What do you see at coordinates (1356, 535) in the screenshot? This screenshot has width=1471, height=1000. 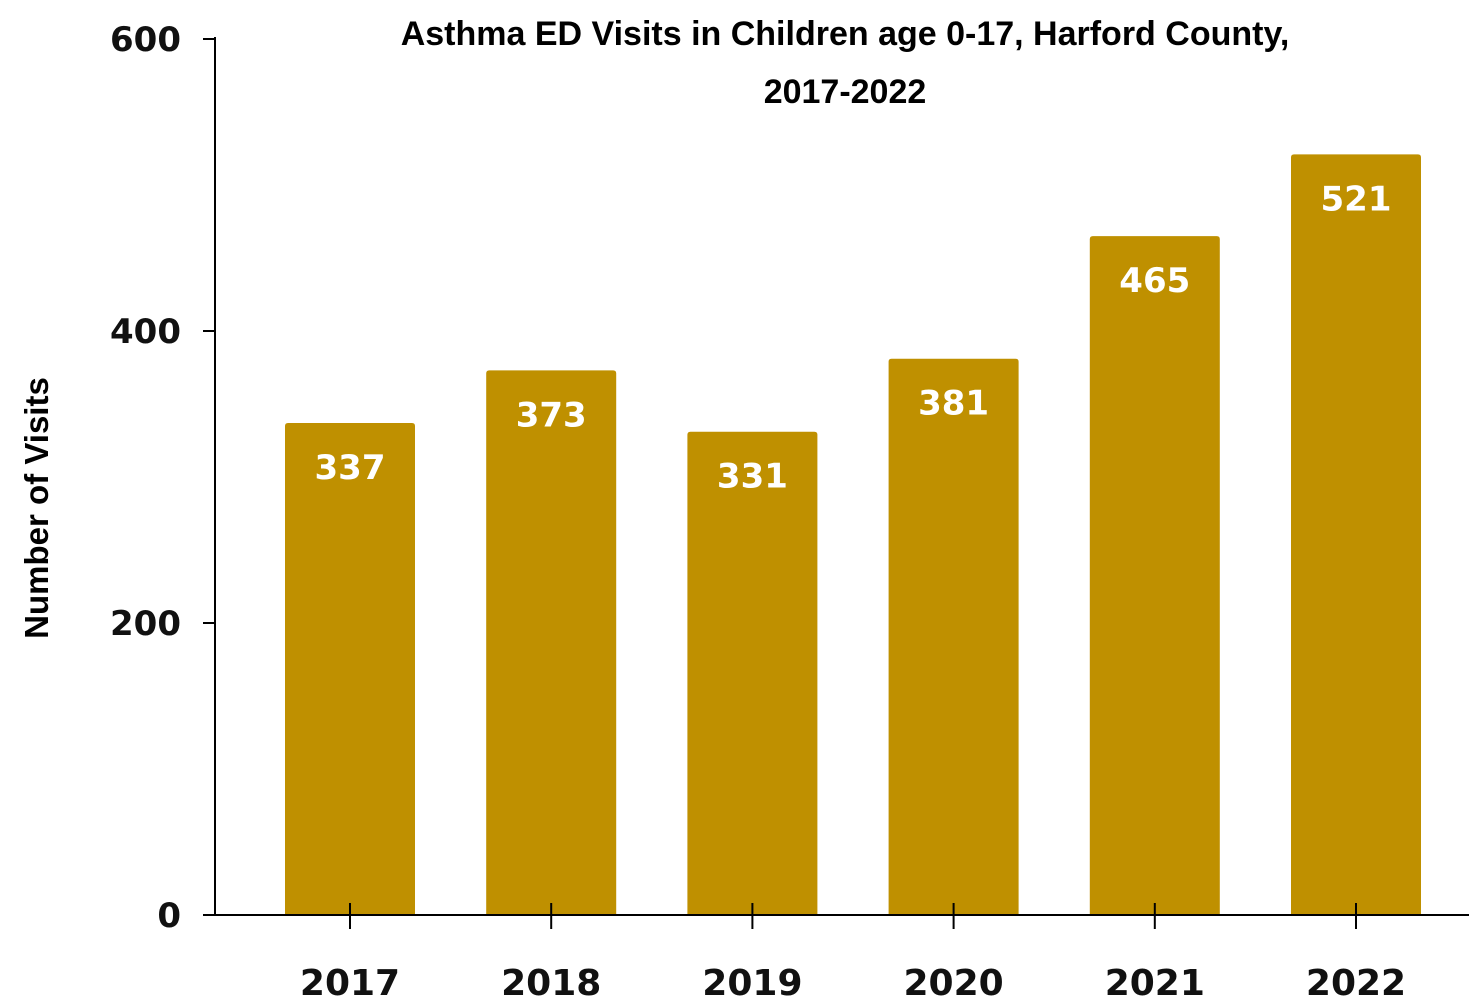 I see `bar-2022` at bounding box center [1356, 535].